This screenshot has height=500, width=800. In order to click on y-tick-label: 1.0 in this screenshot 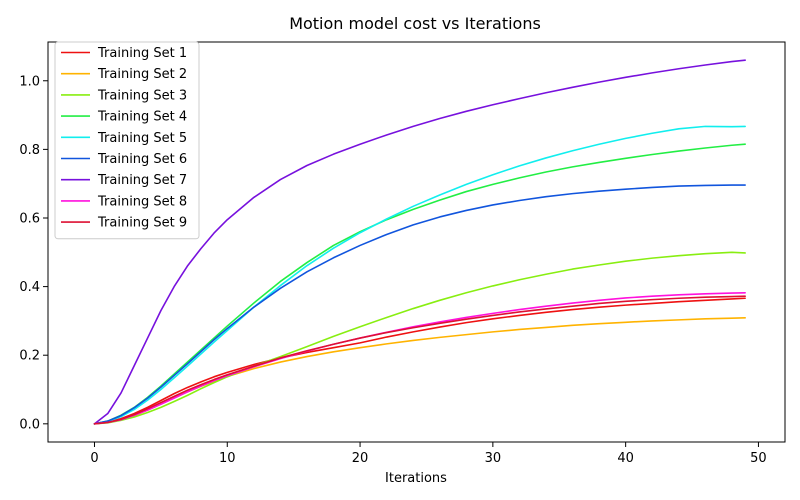, I will do `click(29, 81)`.